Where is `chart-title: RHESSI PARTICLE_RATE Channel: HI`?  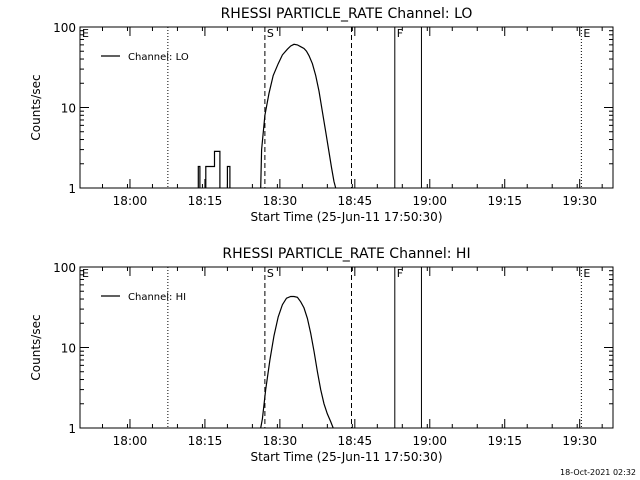 chart-title: RHESSI PARTICLE_RATE Channel: HI is located at coordinates (346, 254).